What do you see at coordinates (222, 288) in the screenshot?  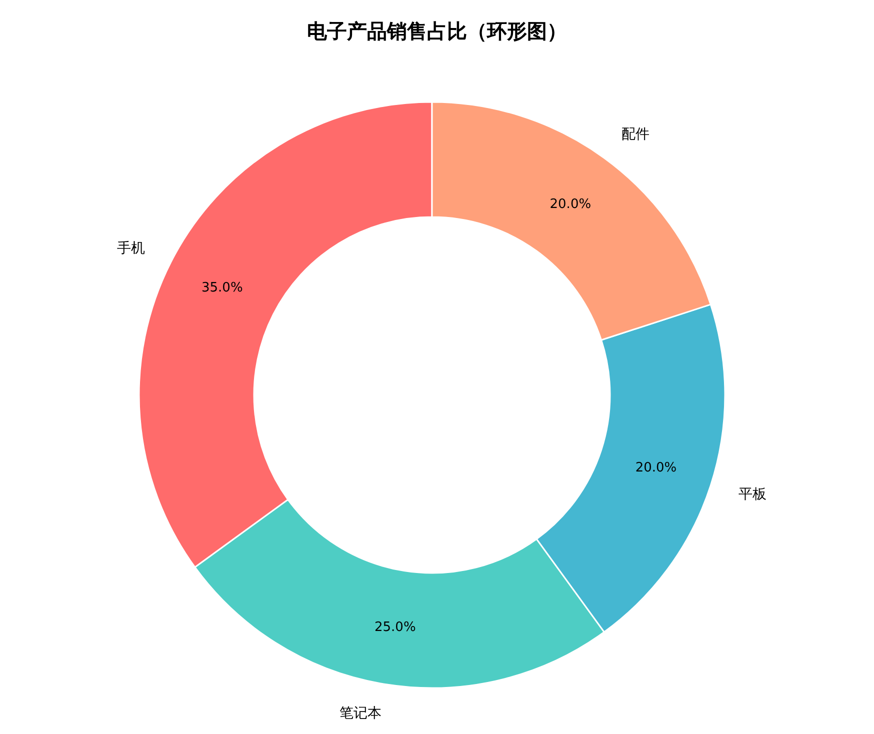 I see `data-label: 35.0%` at bounding box center [222, 288].